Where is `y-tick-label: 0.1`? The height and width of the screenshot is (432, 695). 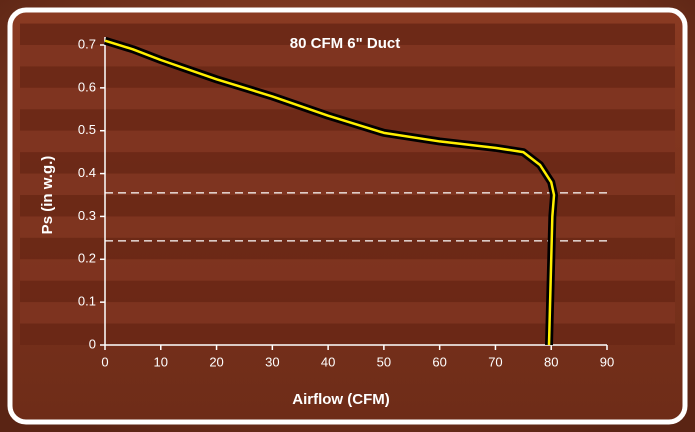 y-tick-label: 0.1 is located at coordinates (87, 301).